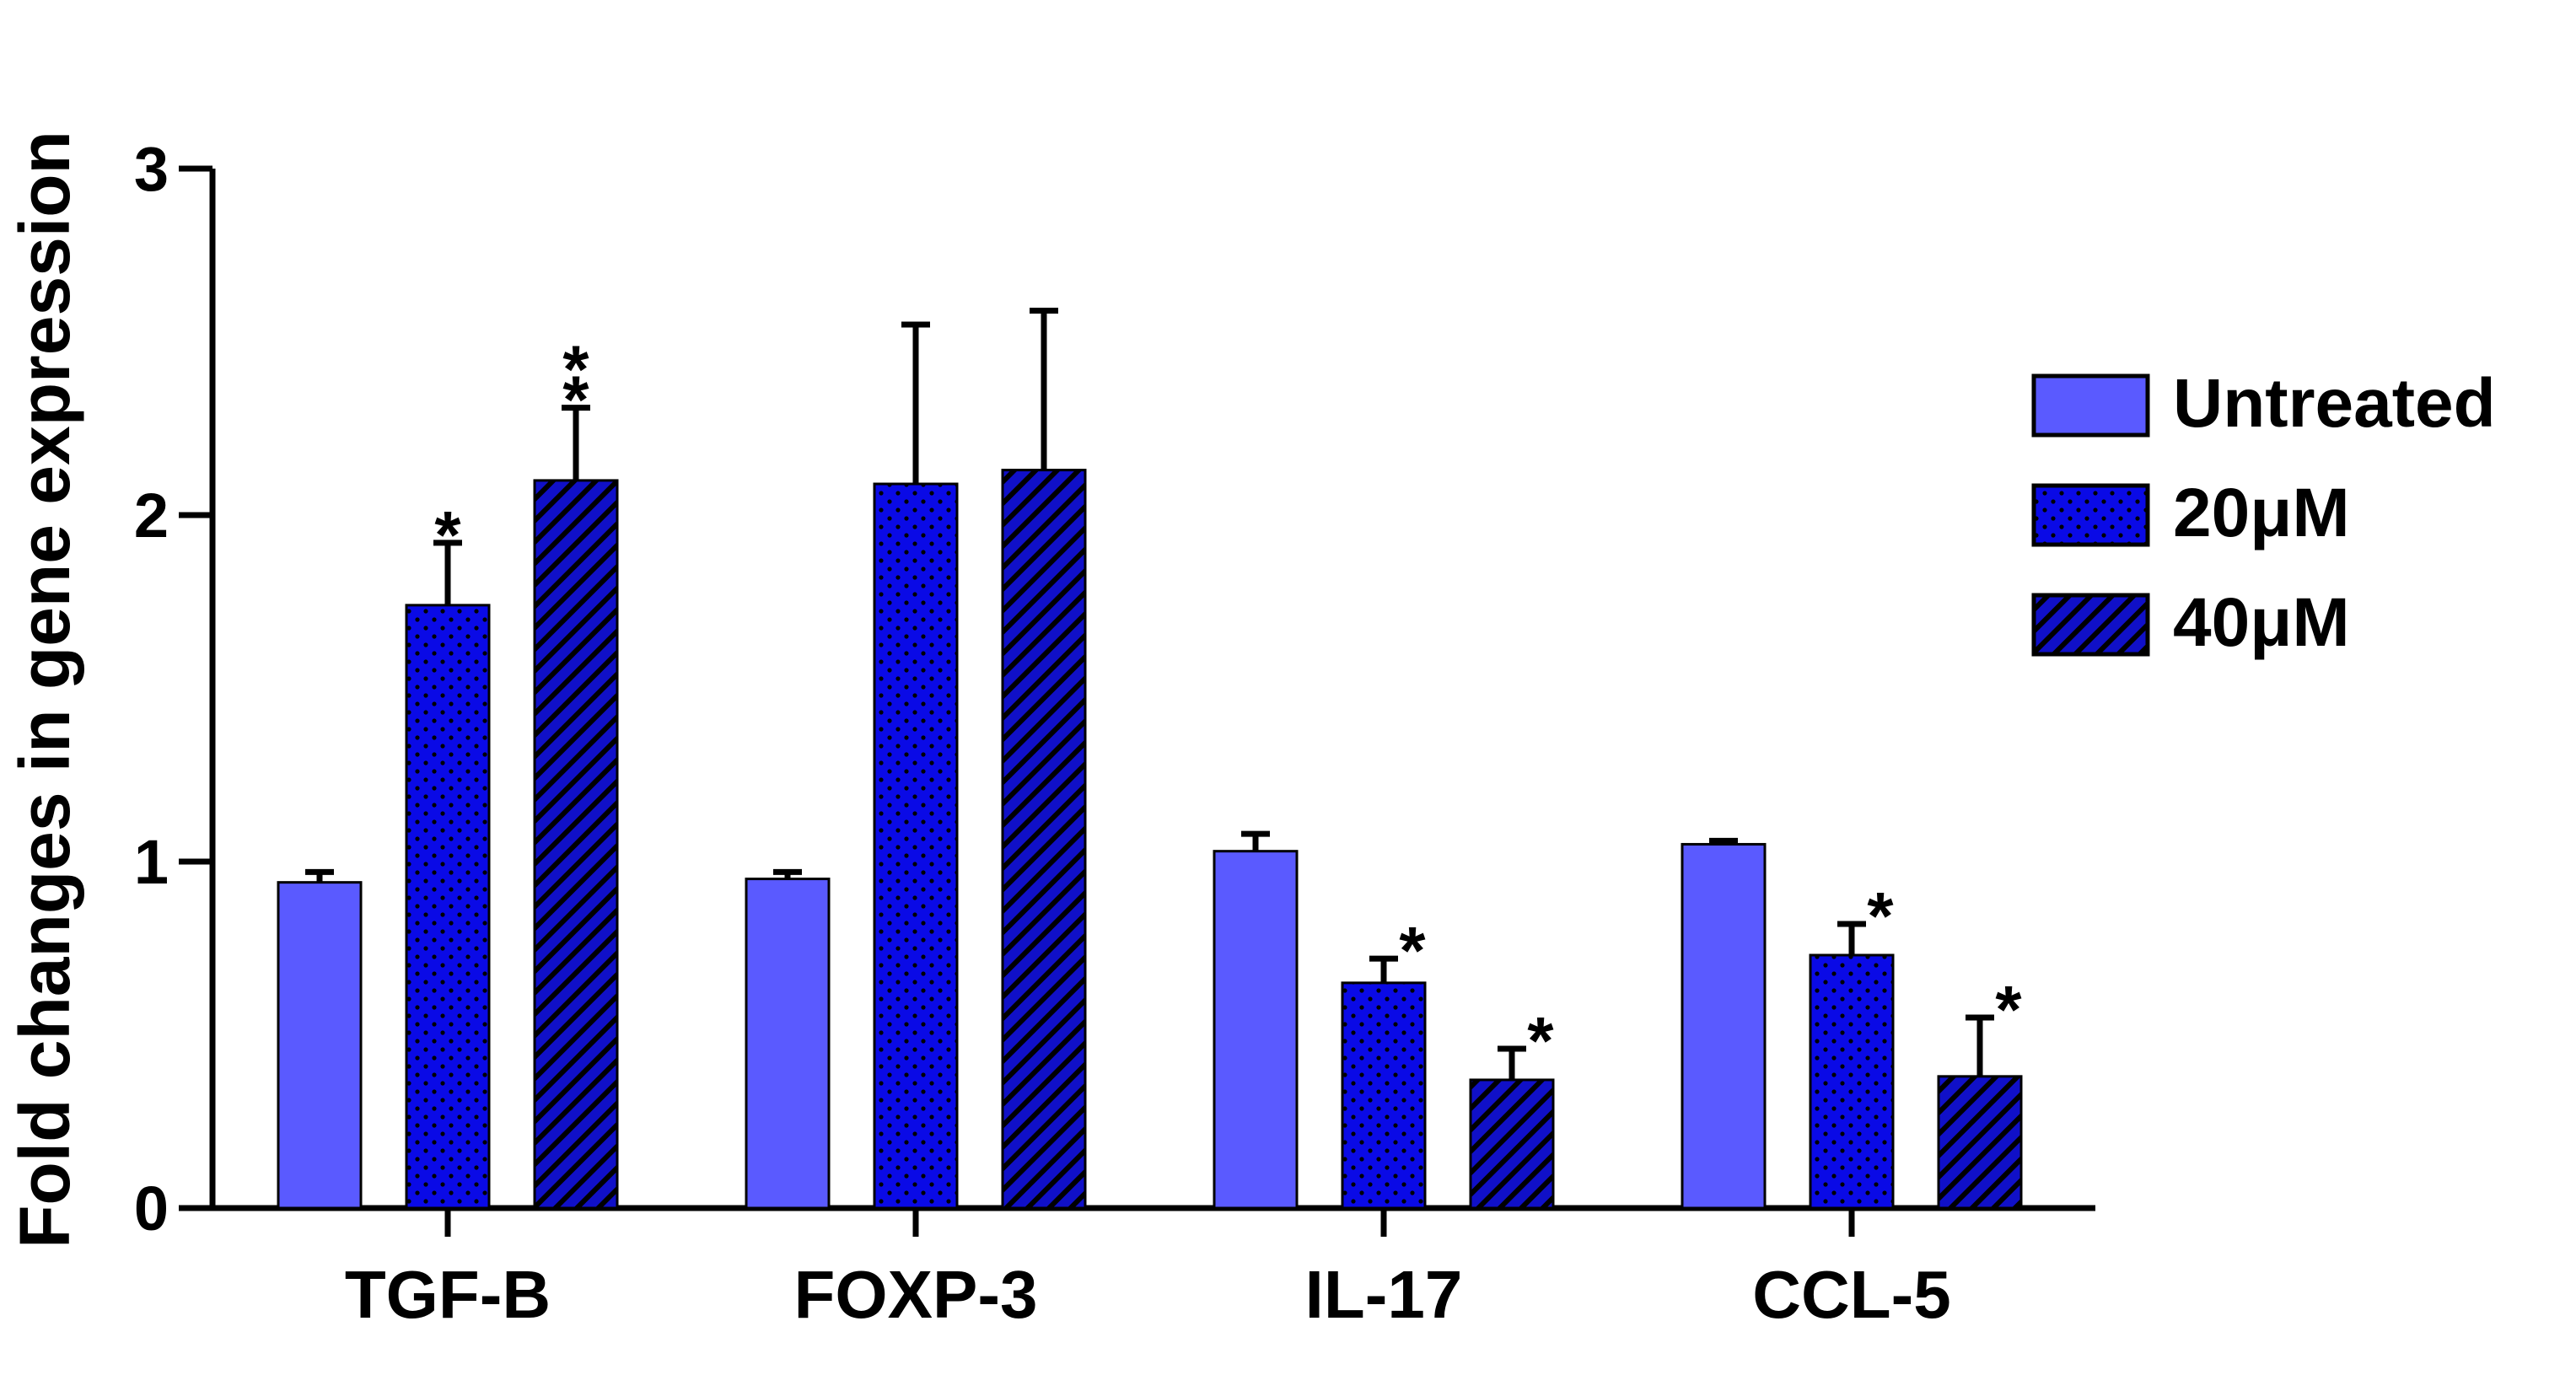  What do you see at coordinates (1851, 1294) in the screenshot?
I see `x-tick-label: CCL-5` at bounding box center [1851, 1294].